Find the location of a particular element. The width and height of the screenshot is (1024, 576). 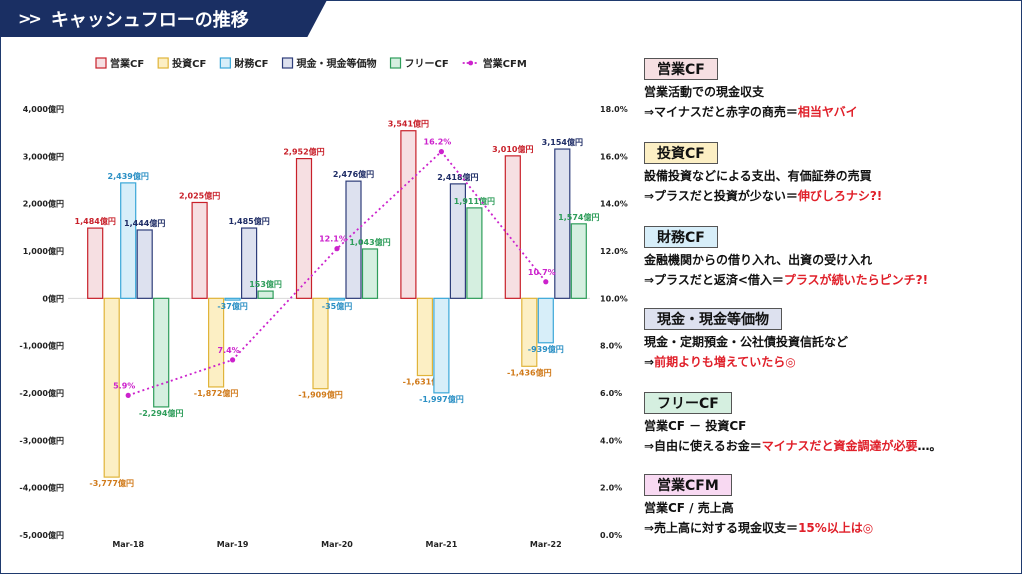

info-text: 営業活動での現金収支 is located at coordinates (704, 92).